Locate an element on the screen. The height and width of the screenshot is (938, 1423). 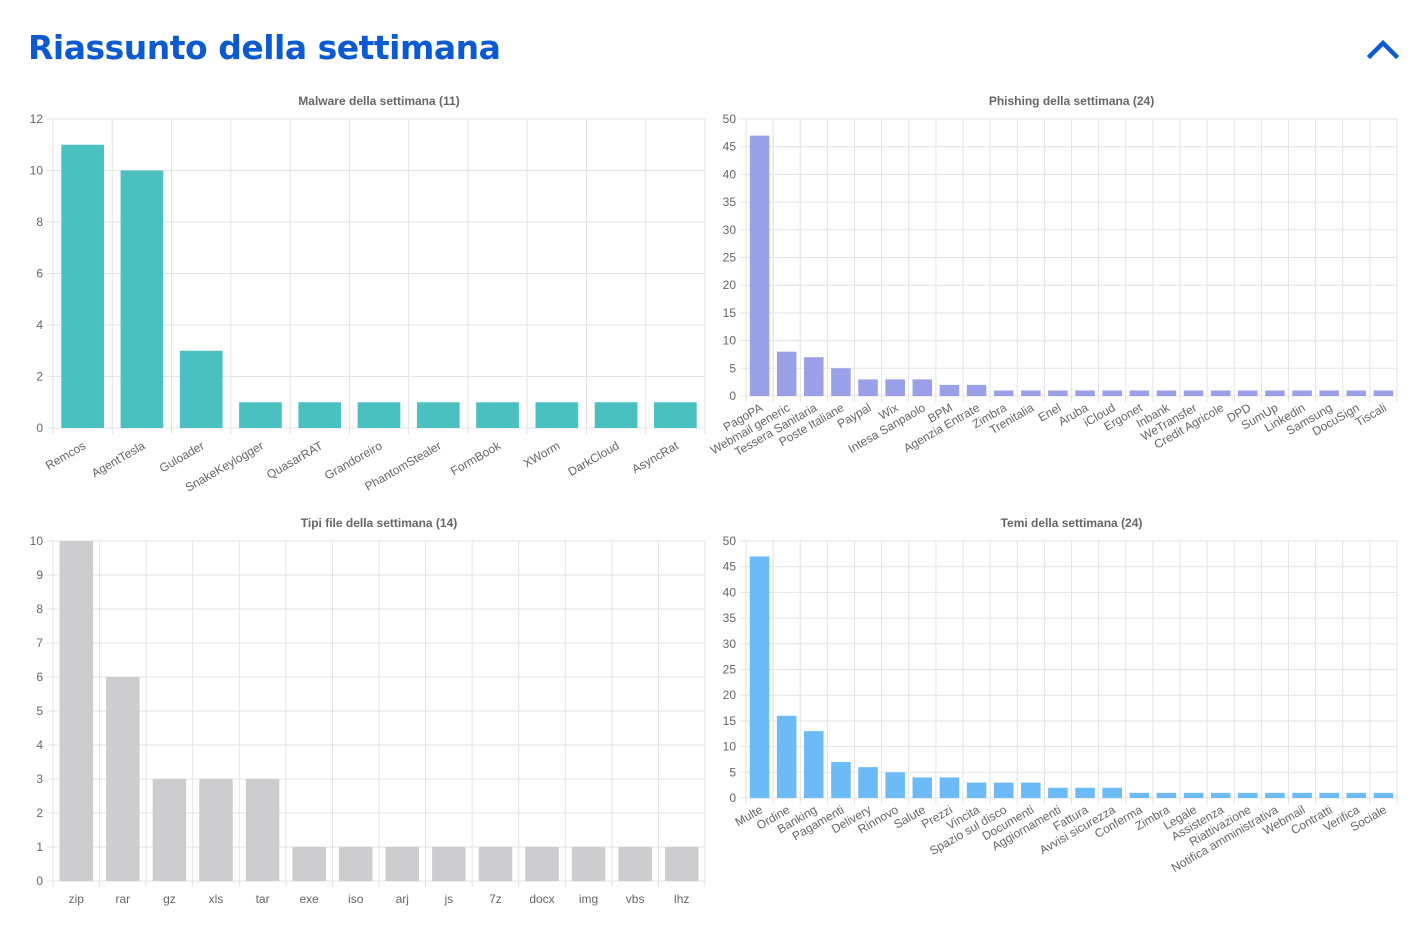
x-tick-label: AgentTesla is located at coordinates (118, 459).